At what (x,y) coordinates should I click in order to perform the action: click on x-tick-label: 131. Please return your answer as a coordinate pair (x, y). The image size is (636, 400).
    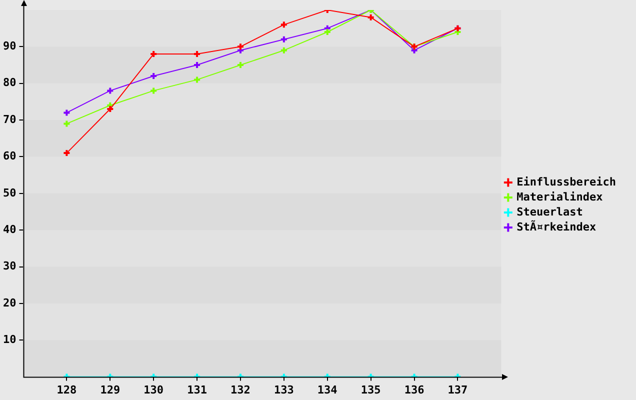
    Looking at the image, I should click on (197, 389).